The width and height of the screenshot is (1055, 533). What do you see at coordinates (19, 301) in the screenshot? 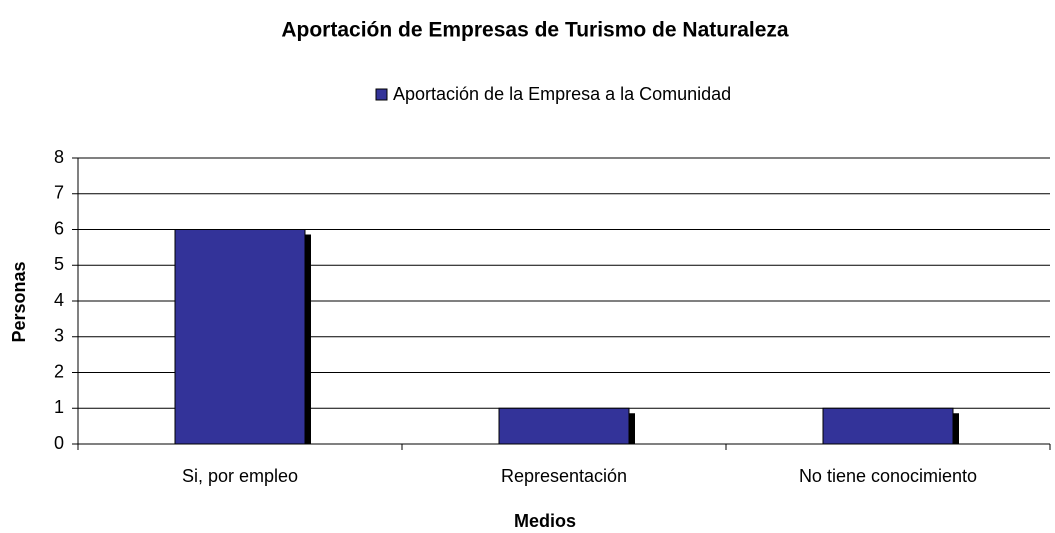
I see `y-axis-title: Personas` at bounding box center [19, 301].